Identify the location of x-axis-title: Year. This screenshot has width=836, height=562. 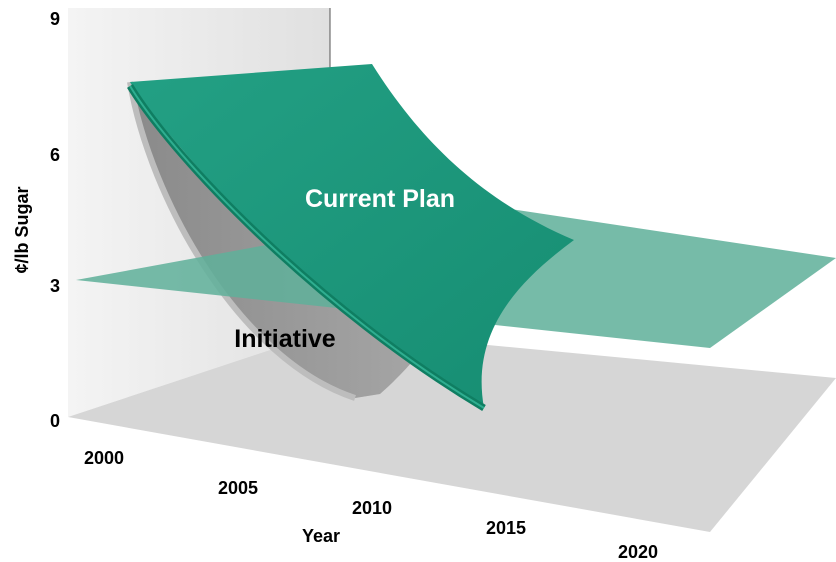
(321, 536).